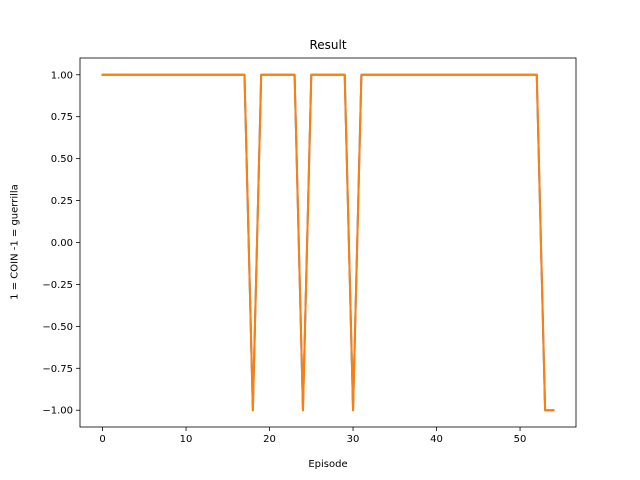 Image resolution: width=640 pixels, height=480 pixels. What do you see at coordinates (269, 439) in the screenshot?
I see `x-tick-label: 20` at bounding box center [269, 439].